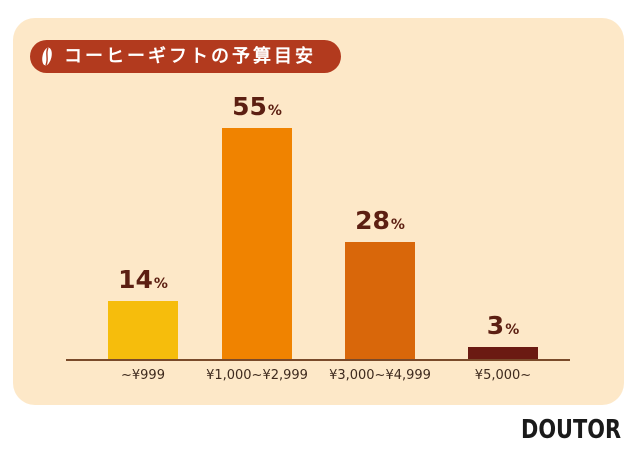  I want to click on bar-value-label: 3%, so click(503, 325).